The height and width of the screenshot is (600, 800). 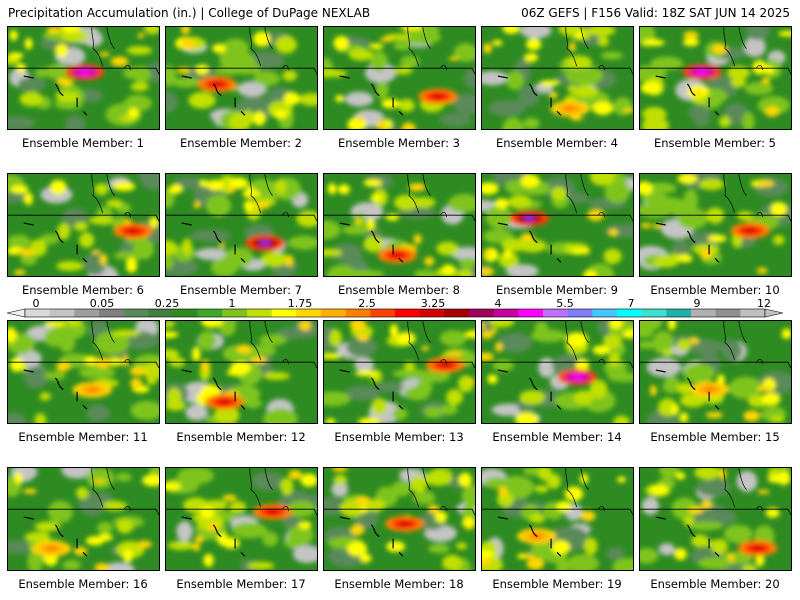 I want to click on ensemble-member-label: Ensemble Member: 10, so click(x=715, y=290).